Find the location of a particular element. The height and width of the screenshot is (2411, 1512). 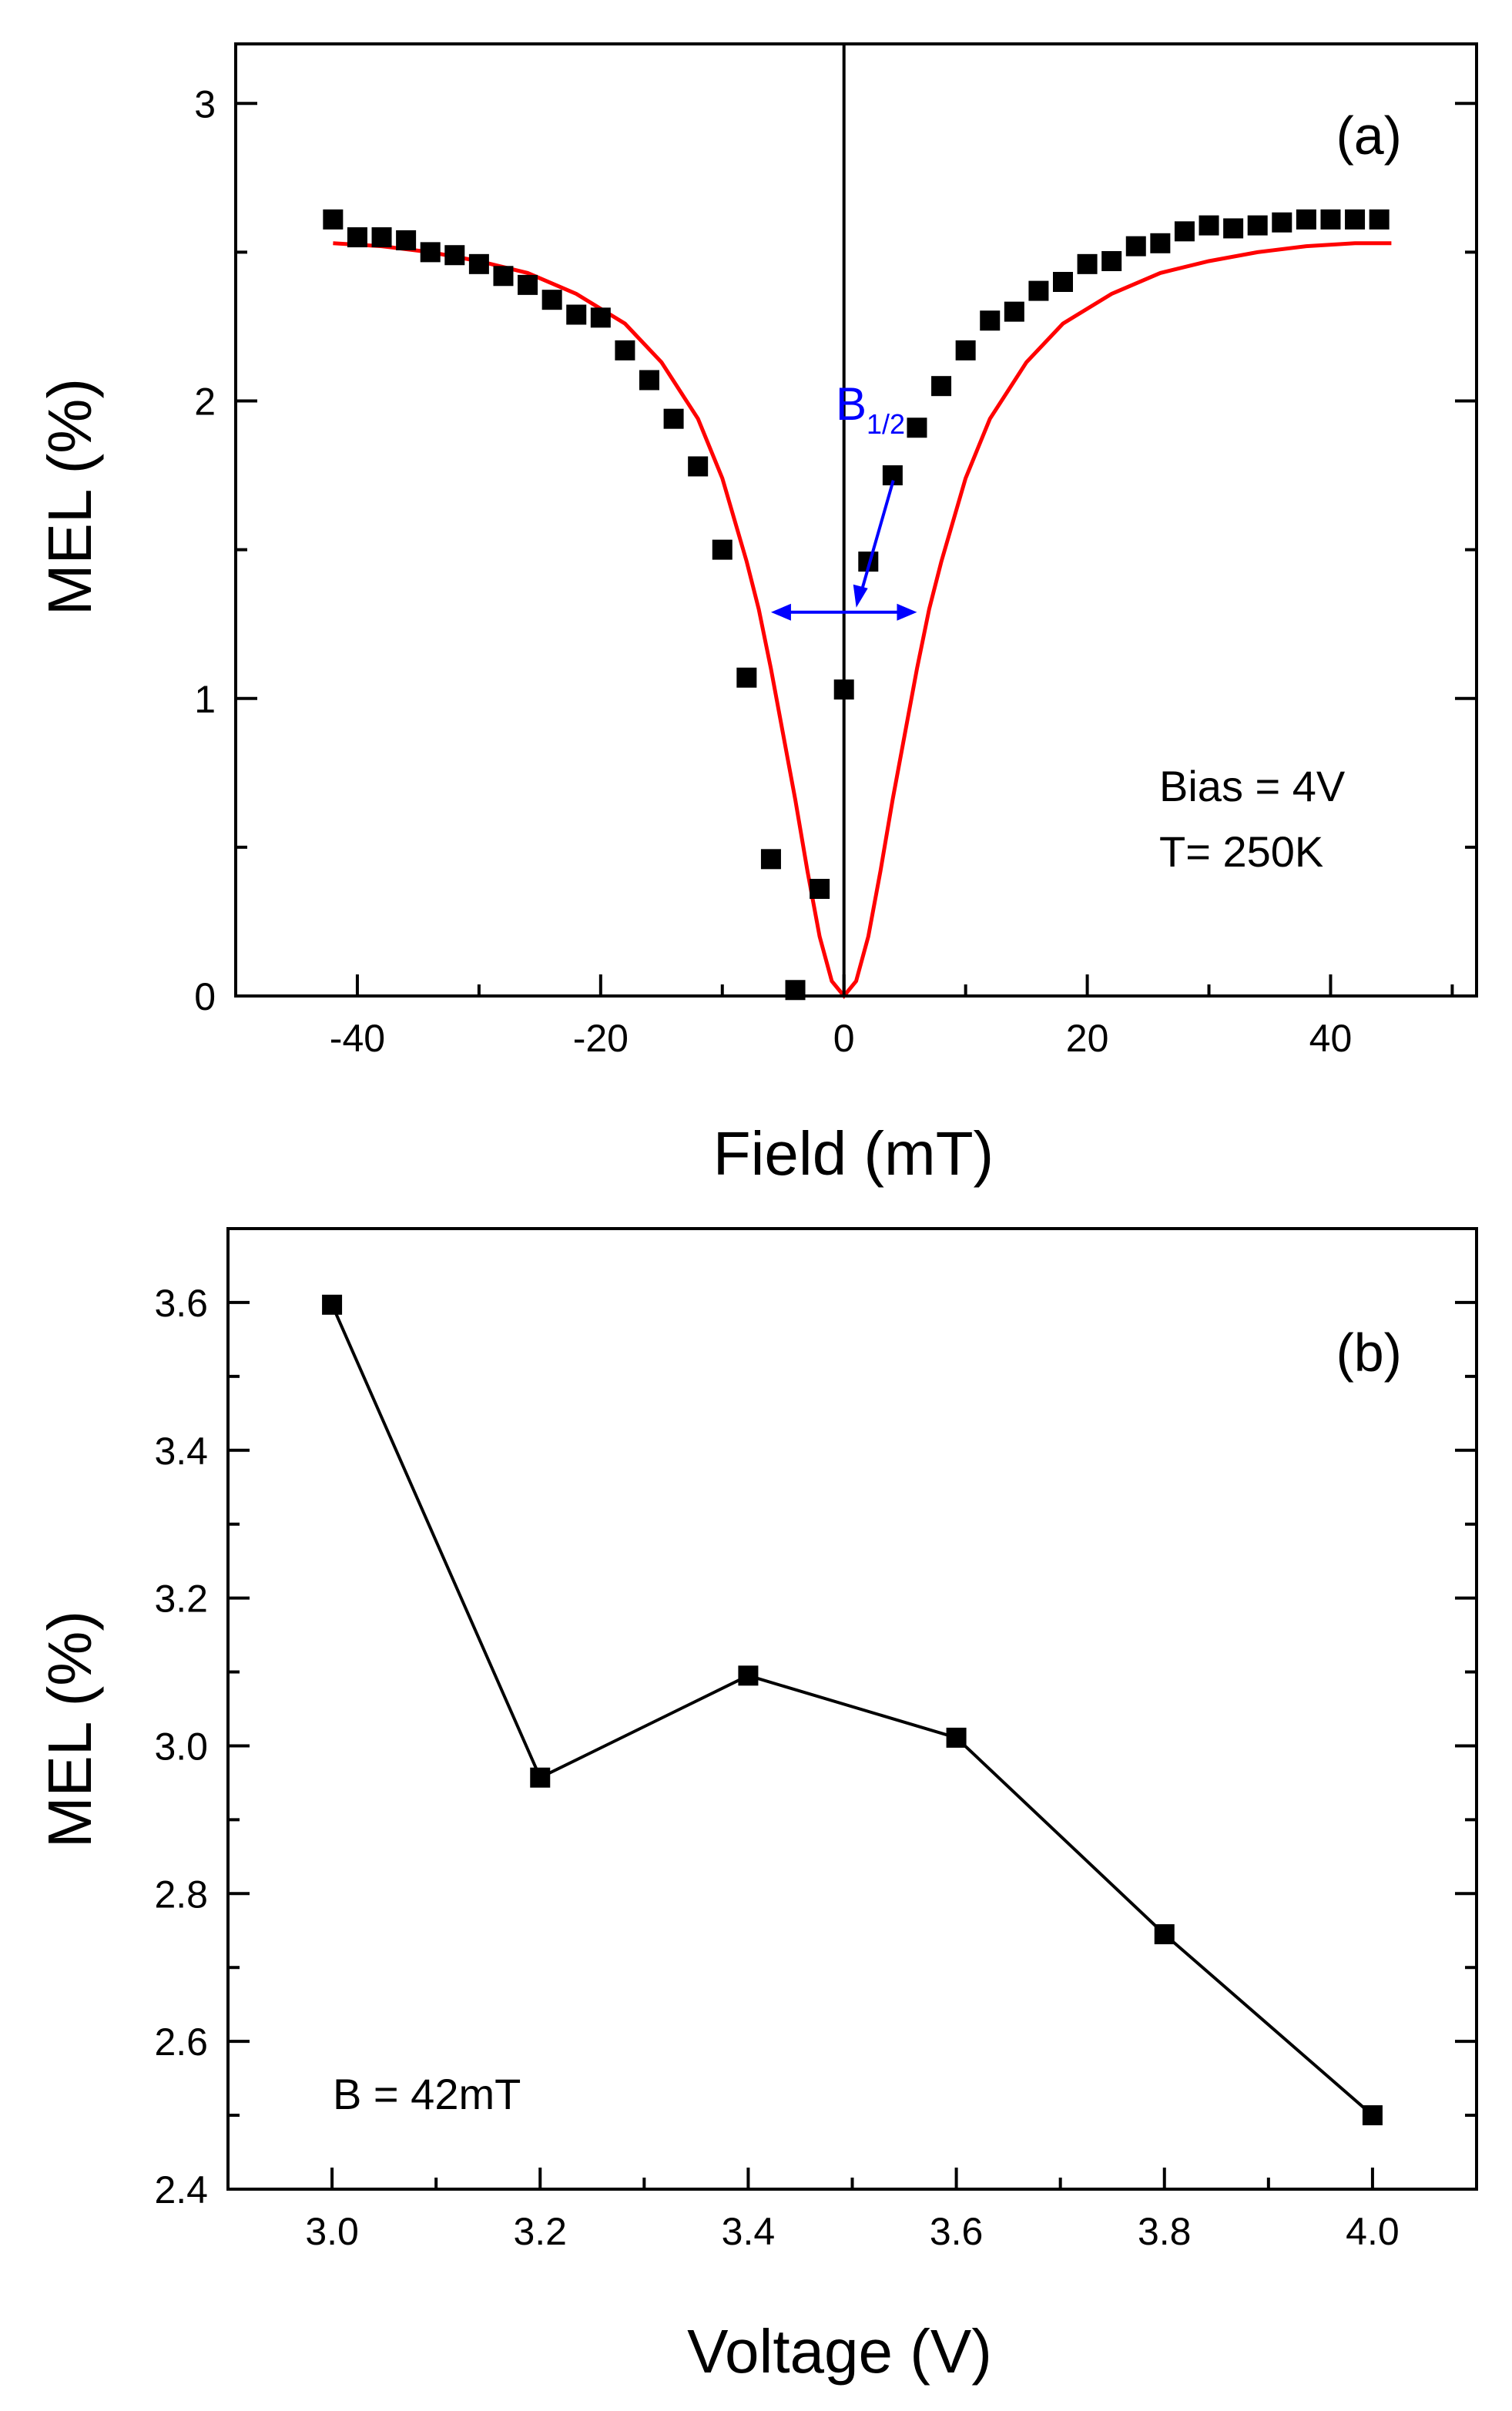

panel-b-y-tick-label: 2.6 is located at coordinates (181, 2042).